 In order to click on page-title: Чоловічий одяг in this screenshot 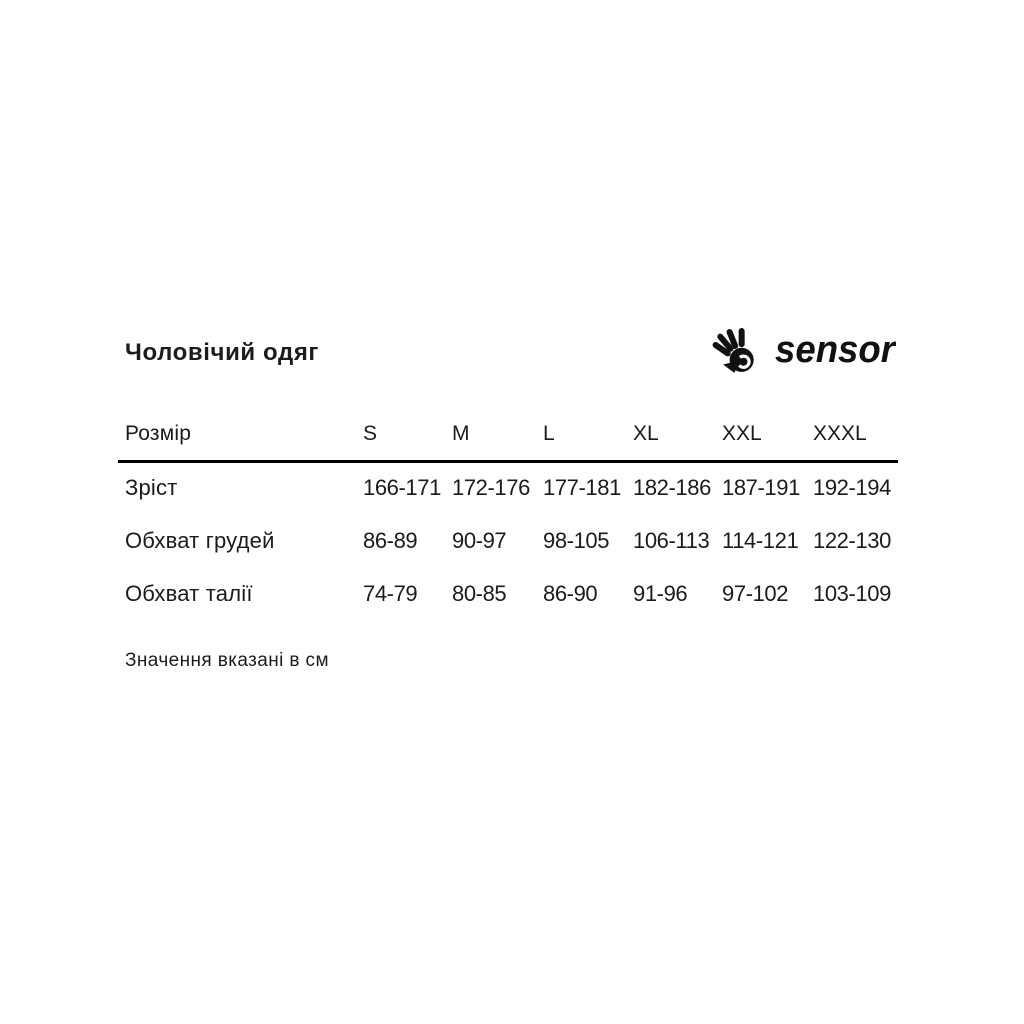, I will do `click(222, 352)`.